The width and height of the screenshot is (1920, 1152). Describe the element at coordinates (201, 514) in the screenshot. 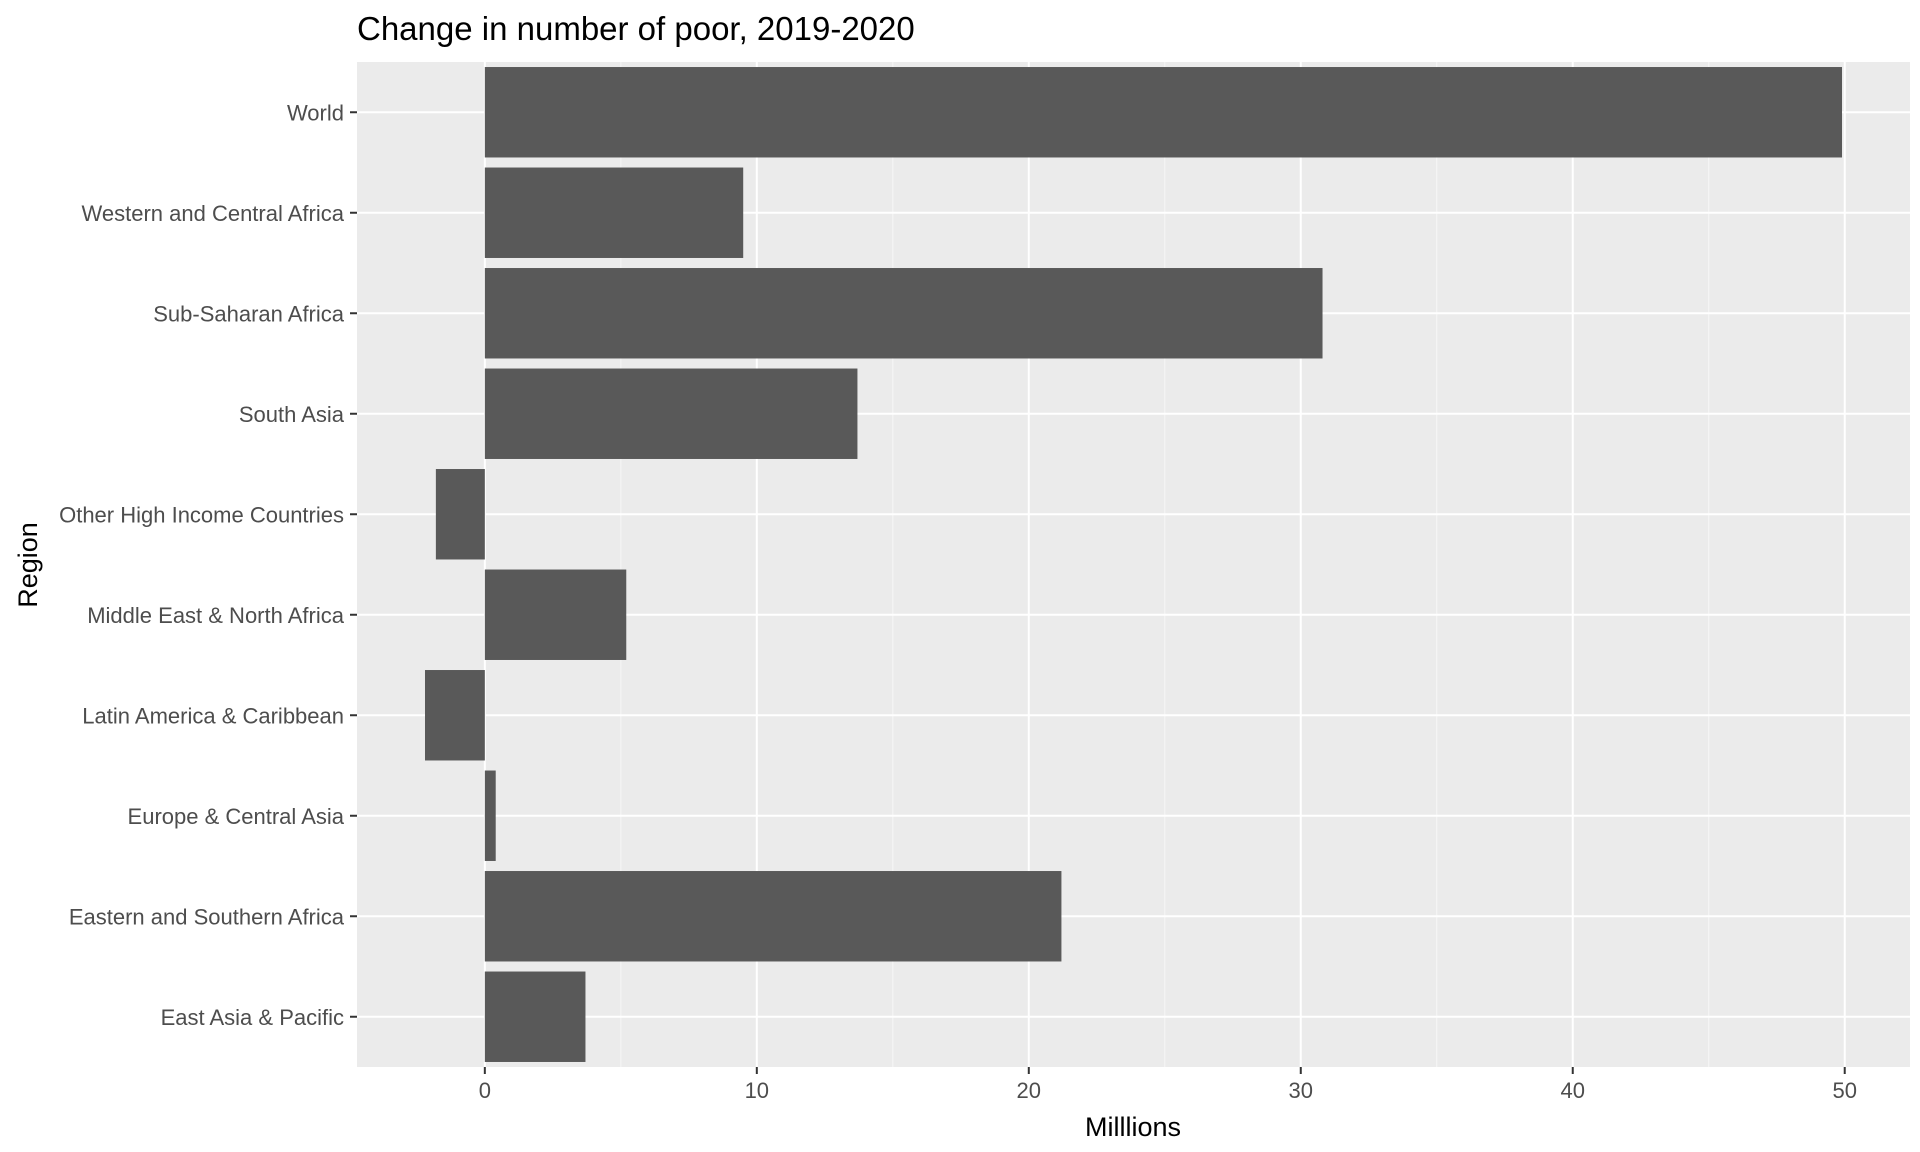

I see `y-tick-label: Other High Income Countries` at that location.